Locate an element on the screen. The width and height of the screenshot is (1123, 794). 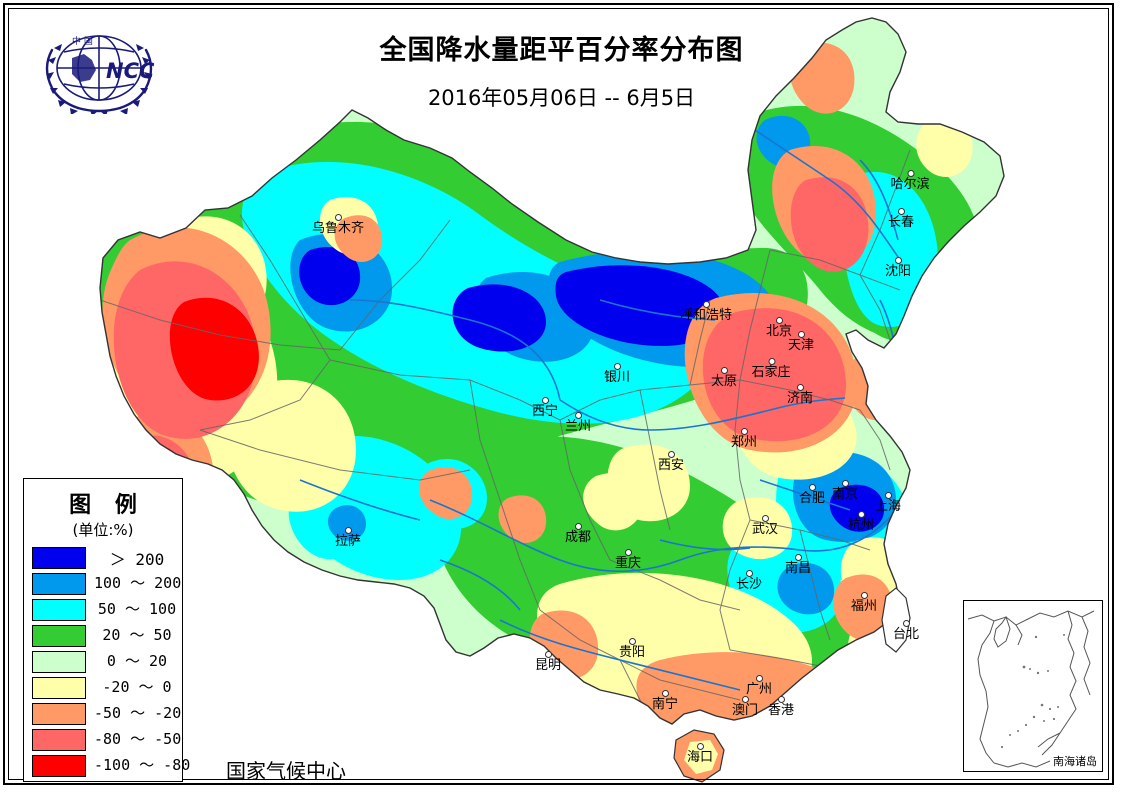
legend-range-label: -50 ～ -20 is located at coordinates (138, 713).